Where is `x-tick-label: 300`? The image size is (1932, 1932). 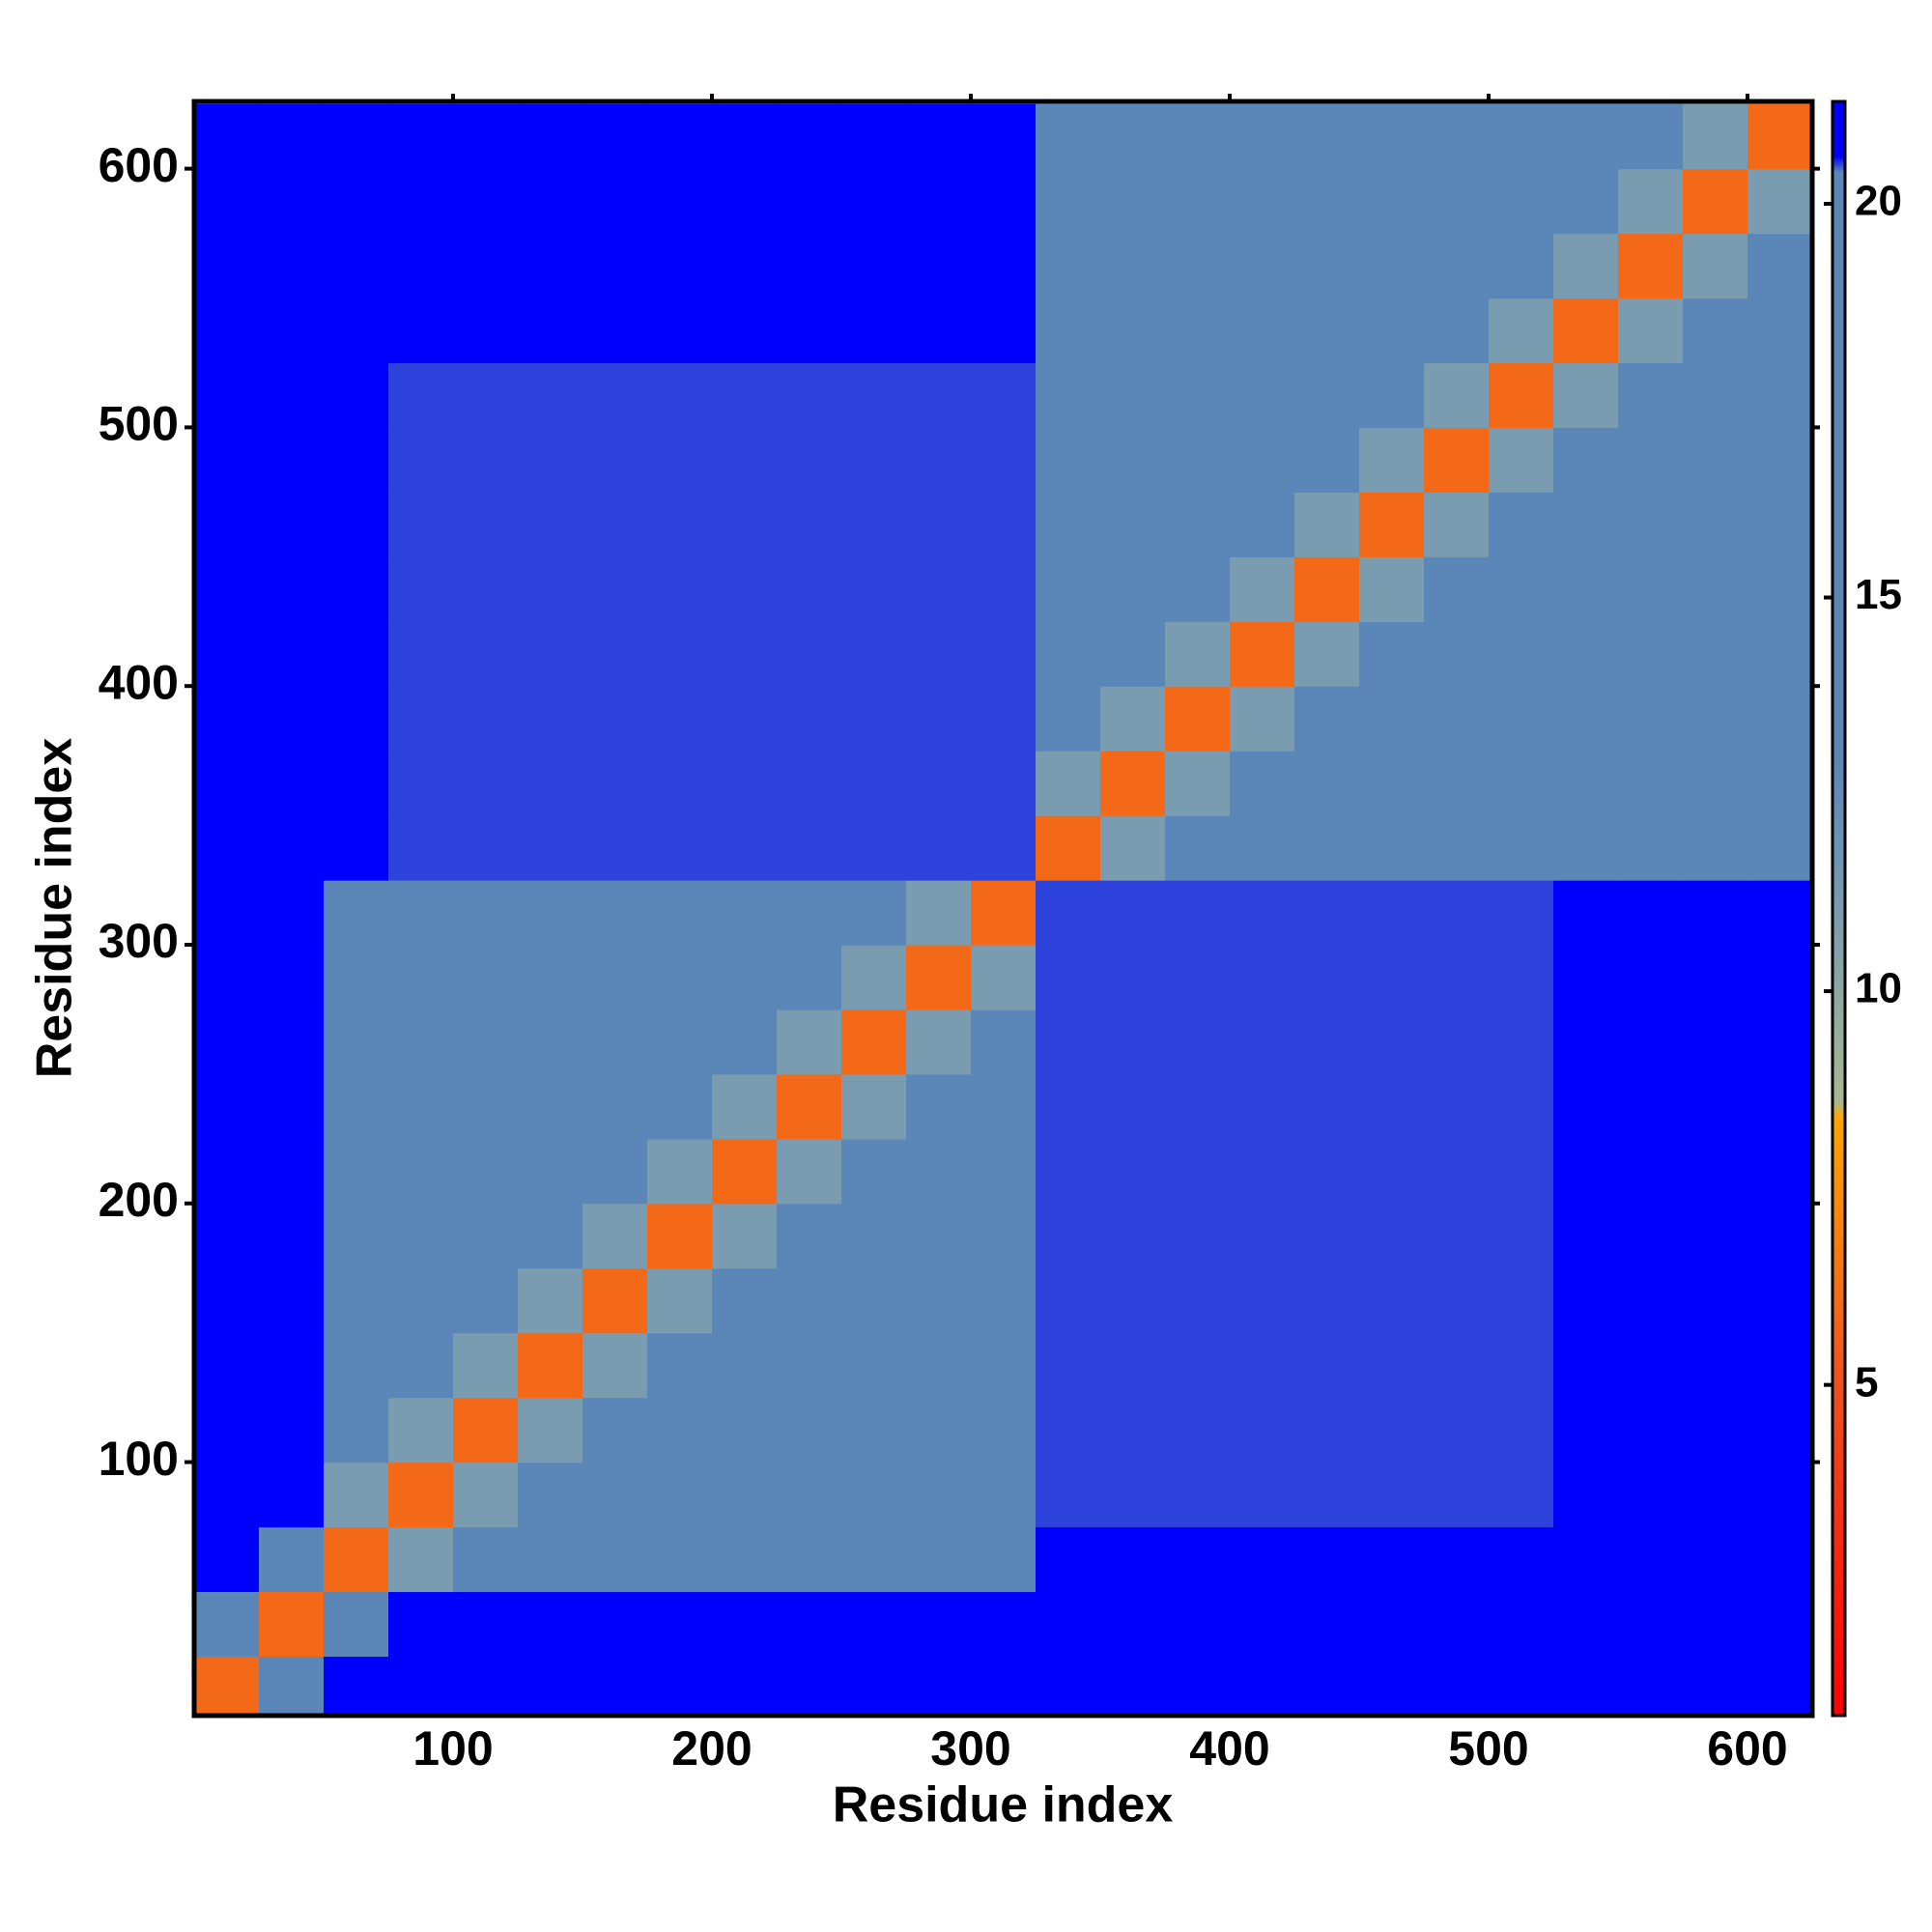 x-tick-label: 300 is located at coordinates (970, 1748).